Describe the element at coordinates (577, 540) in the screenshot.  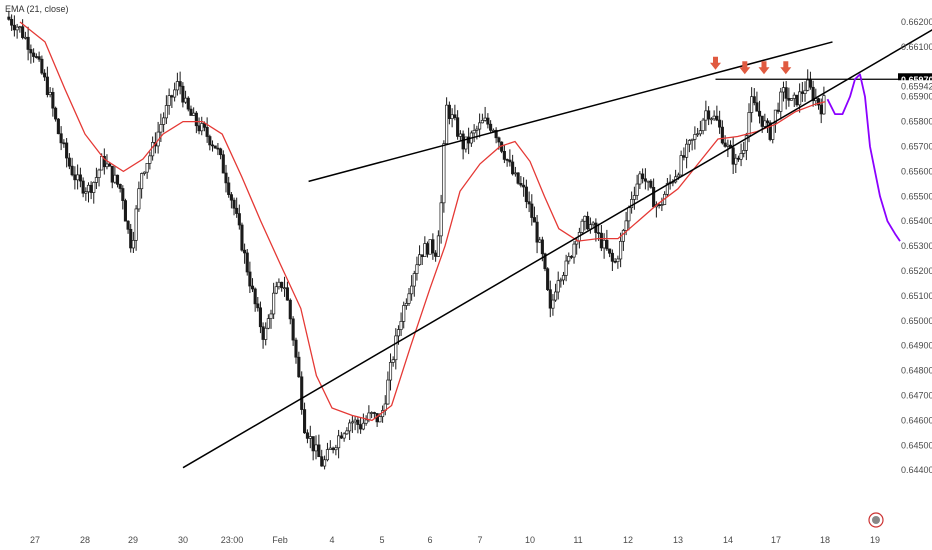
I see `x-tick-label: 11` at that location.